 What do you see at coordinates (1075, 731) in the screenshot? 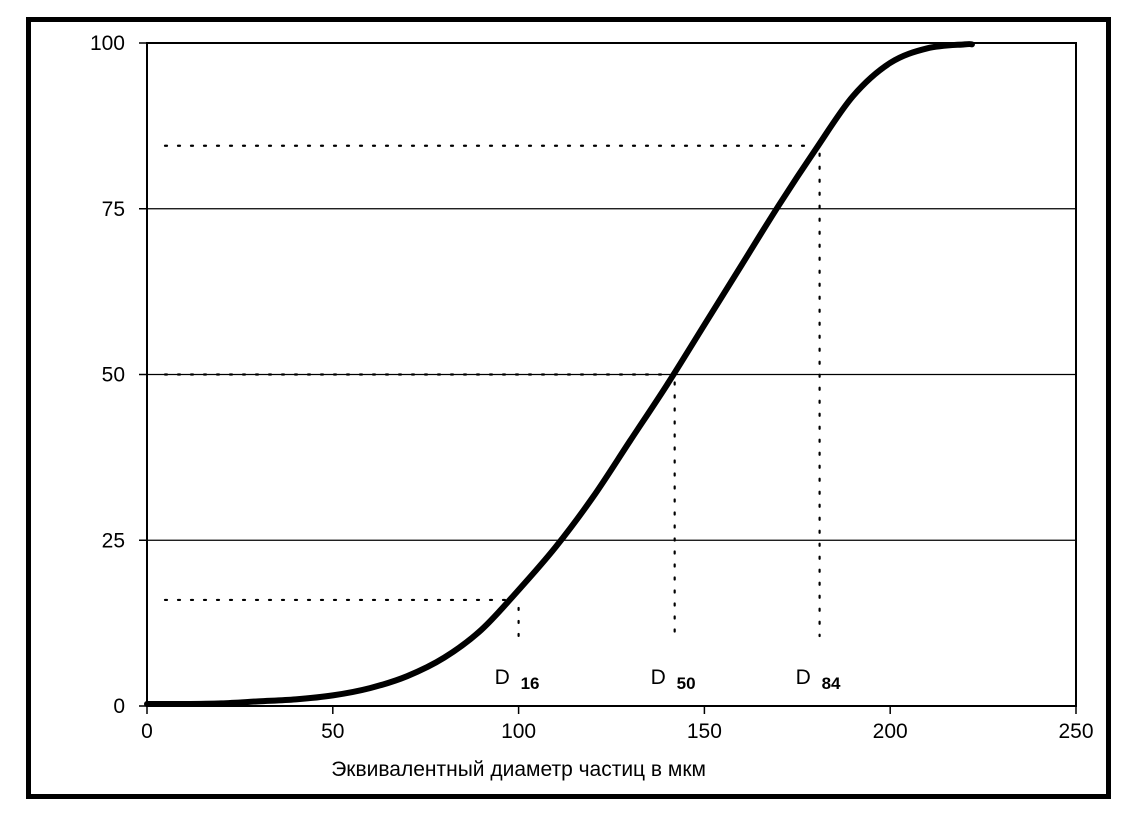
I see `x-tick-label-250: 250` at bounding box center [1075, 731].